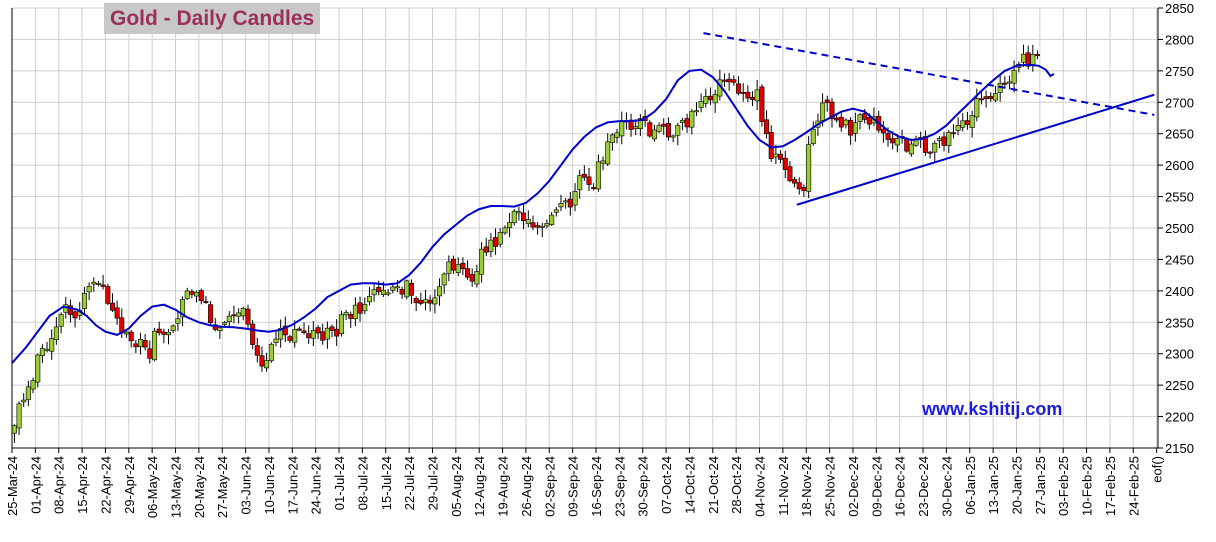  I want to click on x-tick-label: 30-Sep-24, so click(643, 486).